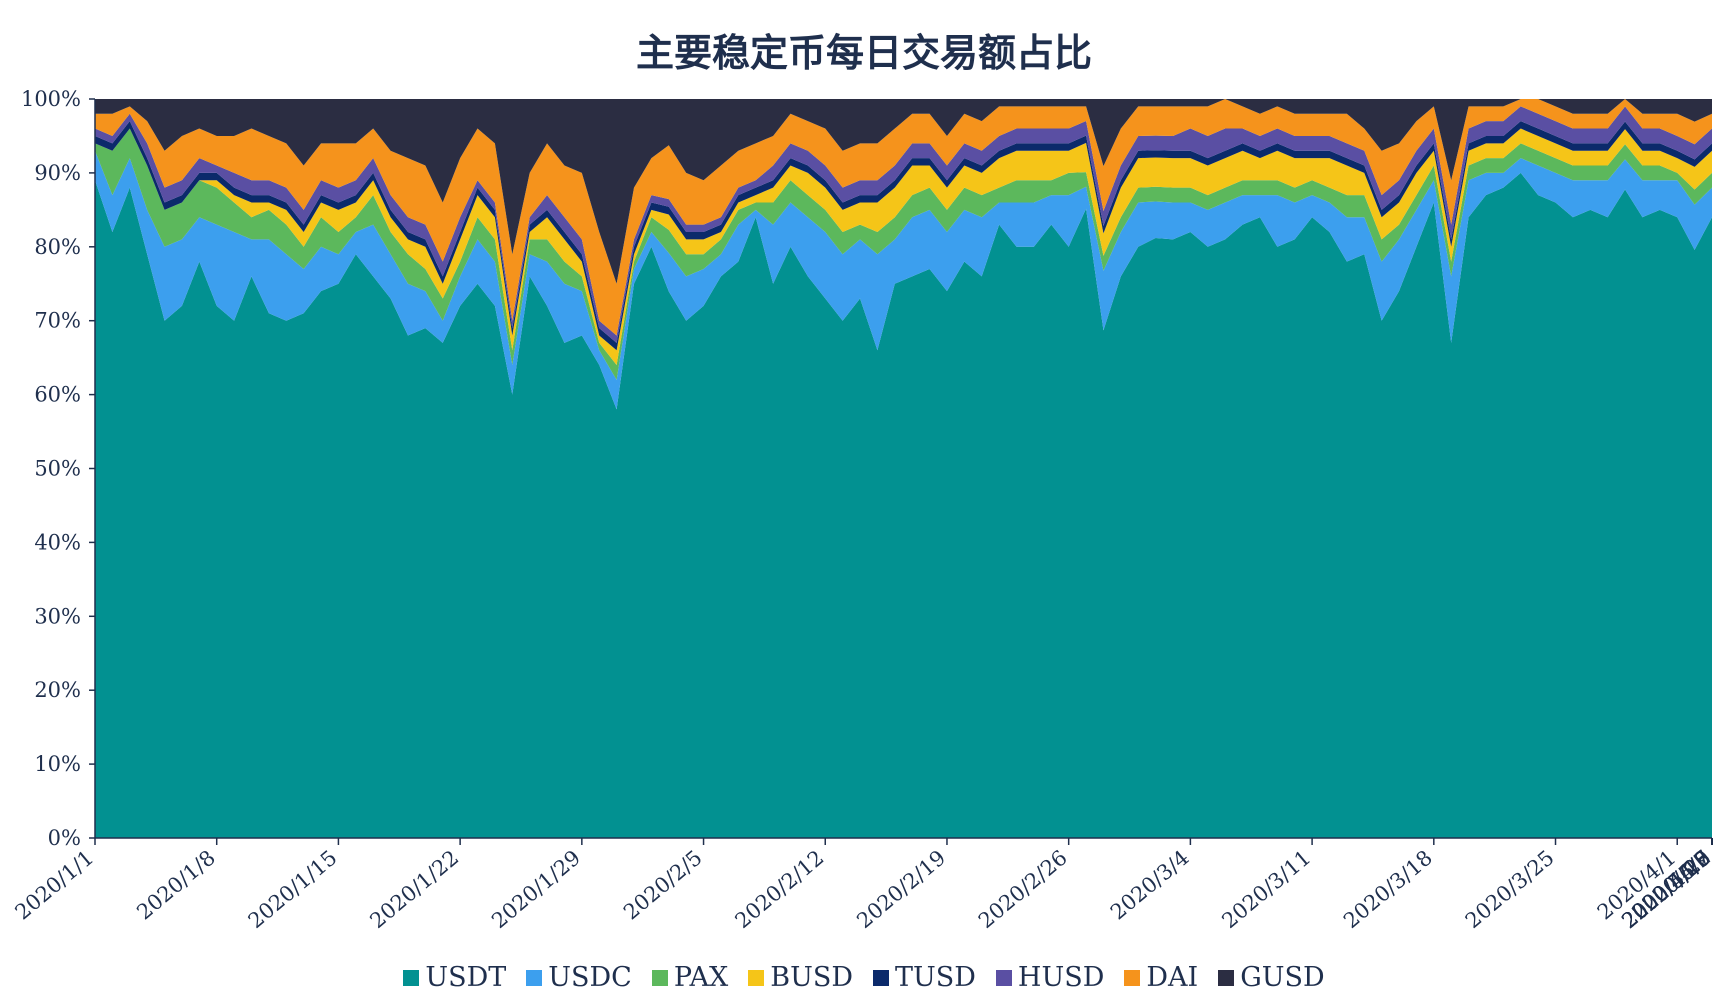 The width and height of the screenshot is (1728, 1008). What do you see at coordinates (57, 173) in the screenshot?
I see `y-tick-label: 90%` at bounding box center [57, 173].